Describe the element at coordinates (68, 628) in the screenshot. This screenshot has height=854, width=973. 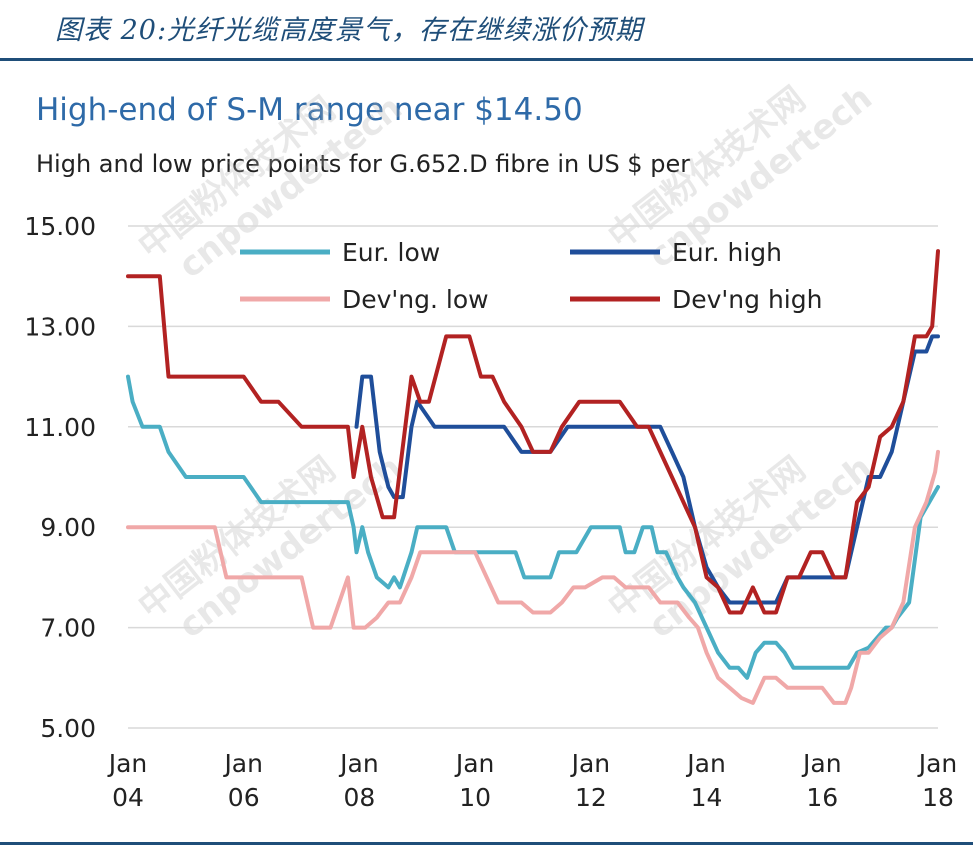
I see `y-tick-label: 7.00` at that location.